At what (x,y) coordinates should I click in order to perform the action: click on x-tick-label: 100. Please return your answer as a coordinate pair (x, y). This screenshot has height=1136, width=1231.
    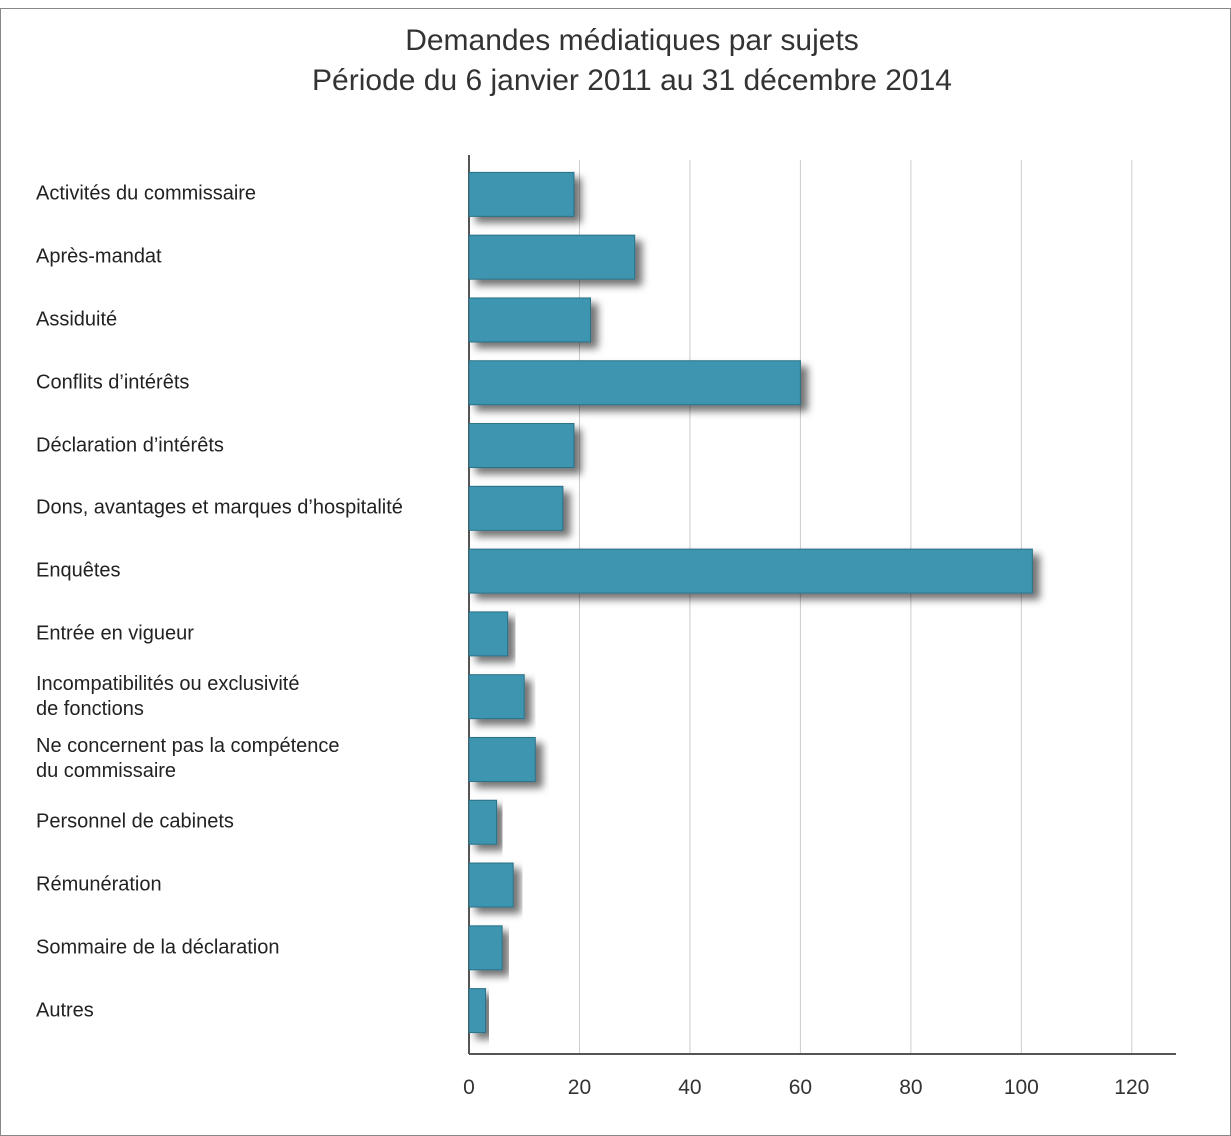
    Looking at the image, I should click on (1021, 1087).